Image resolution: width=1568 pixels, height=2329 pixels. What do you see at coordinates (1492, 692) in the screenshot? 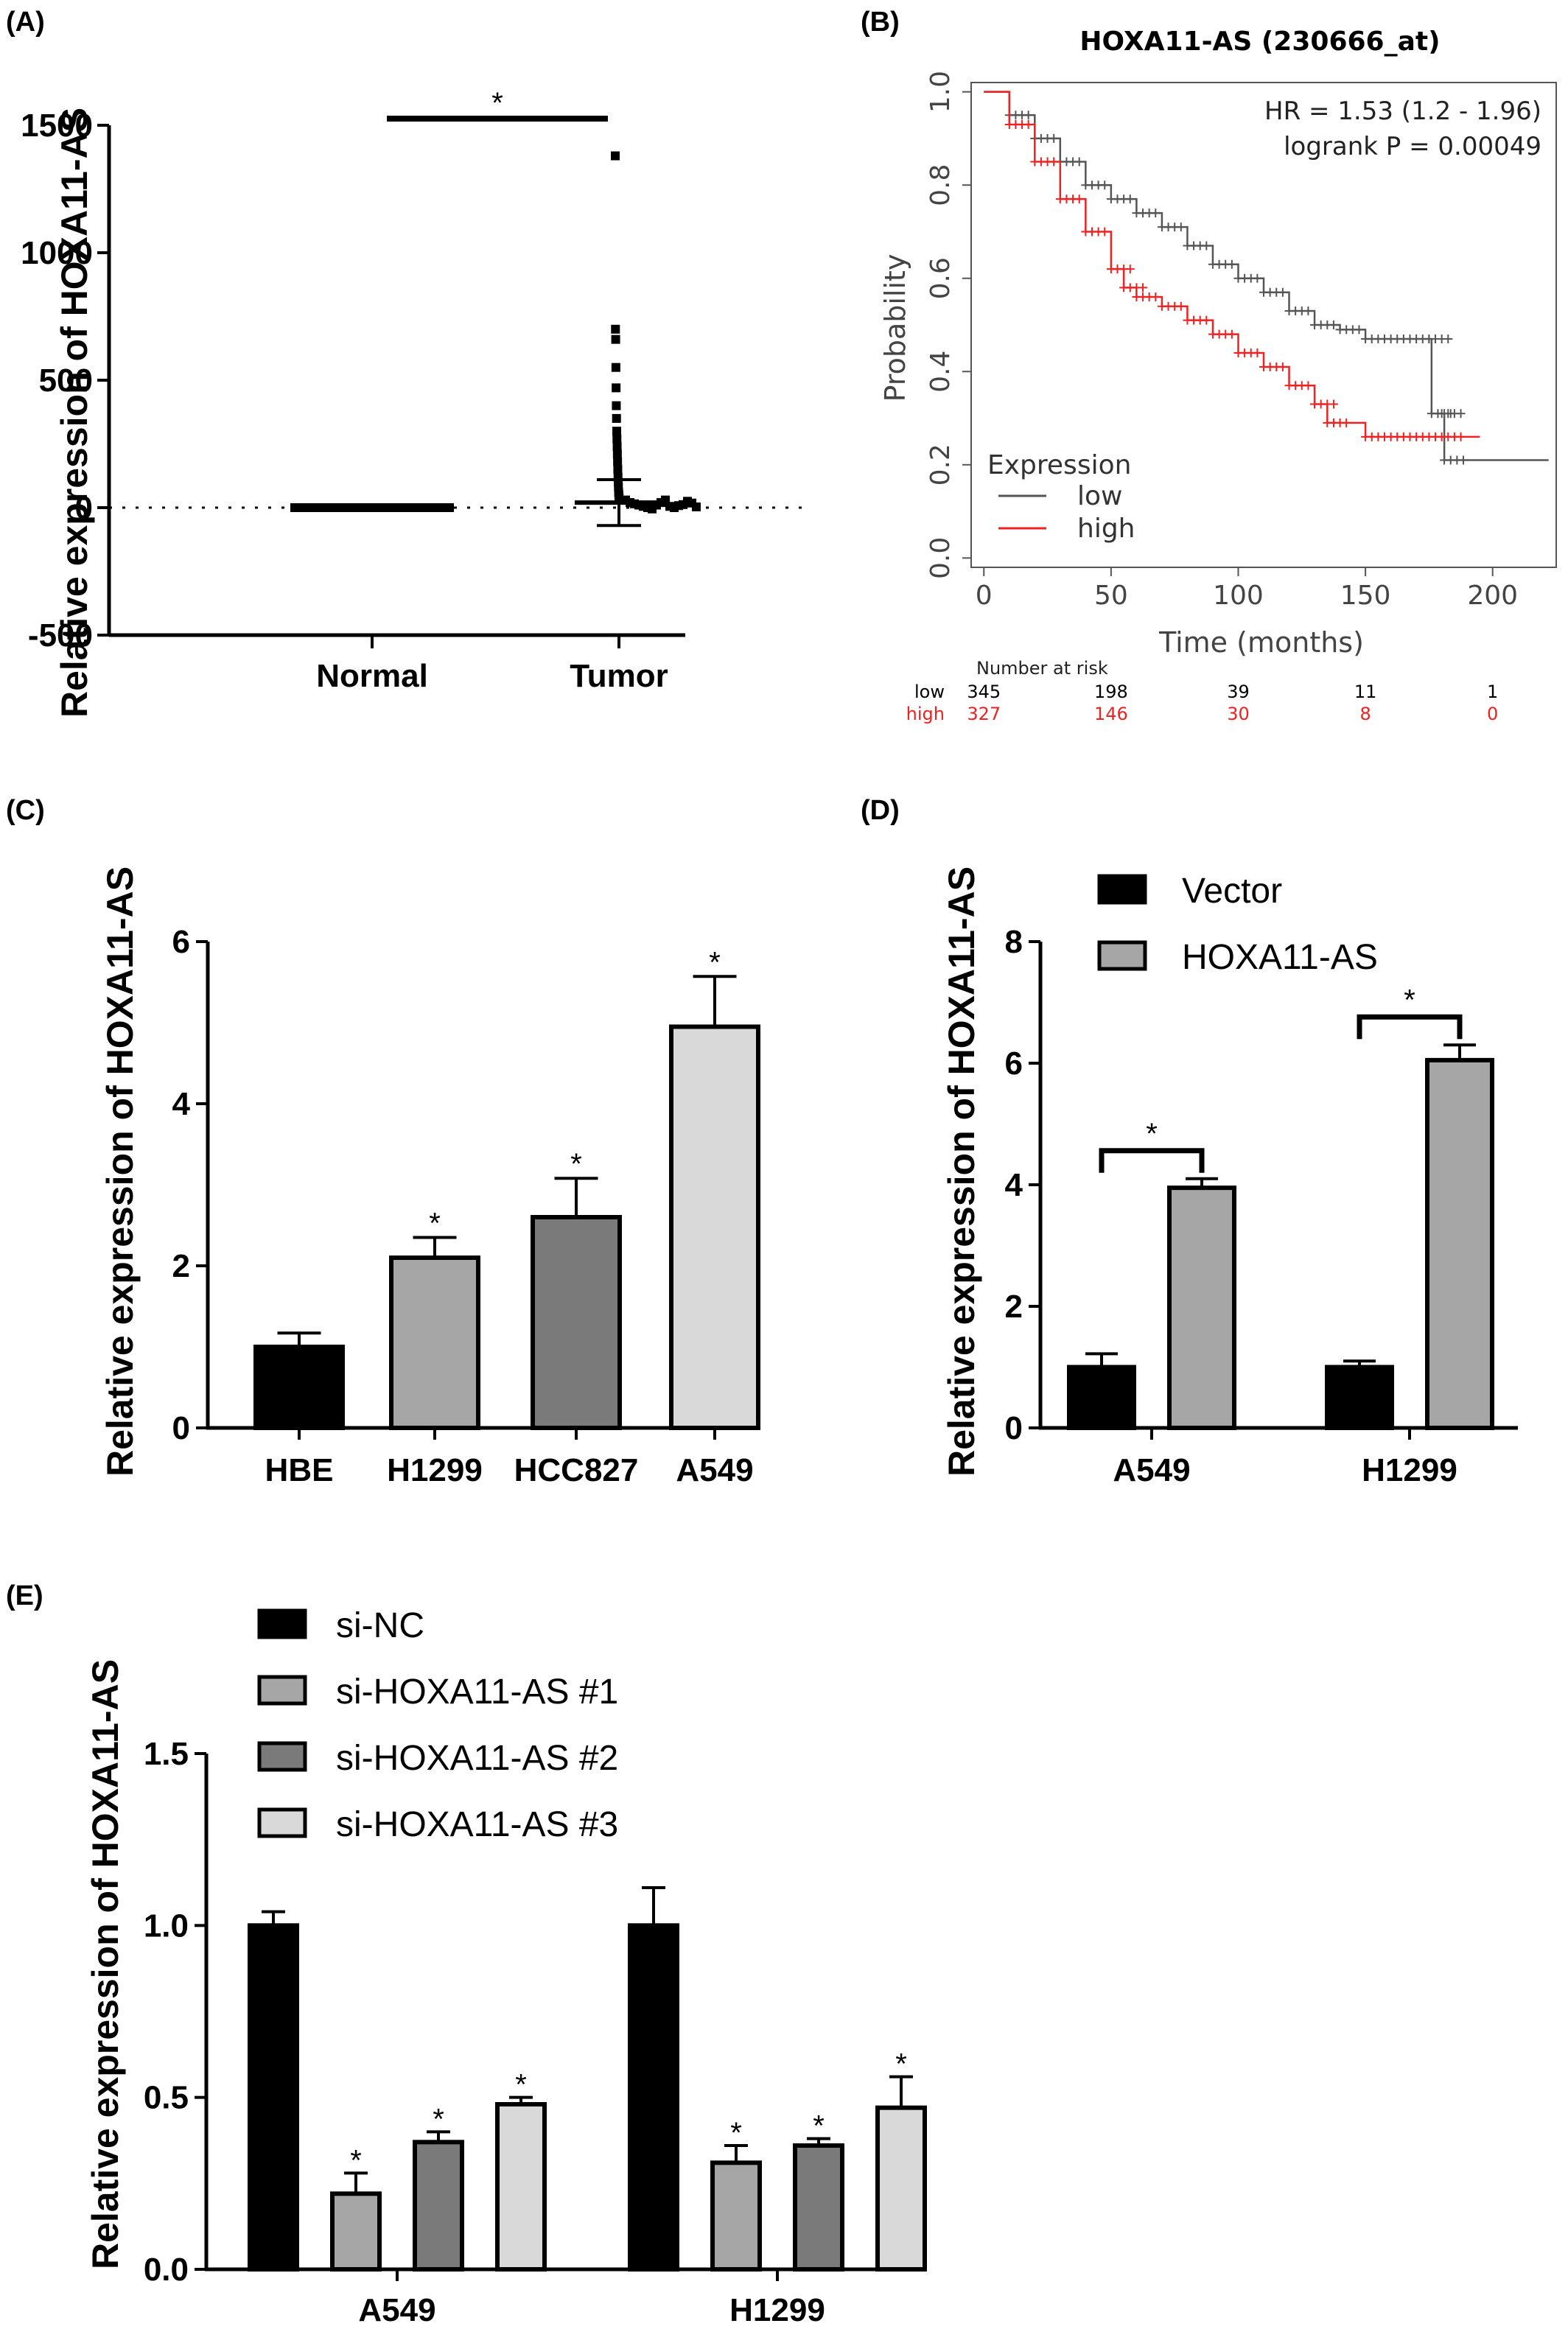
I see `risk-value: 1` at bounding box center [1492, 692].